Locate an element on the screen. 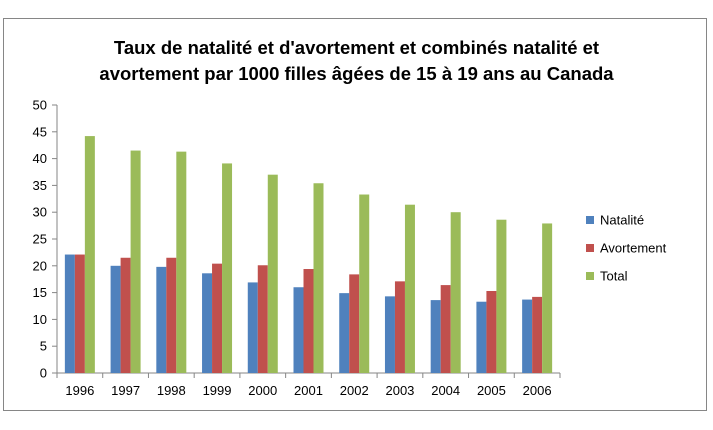 This screenshot has width=713, height=430. bar-avortement-1998 is located at coordinates (171, 315).